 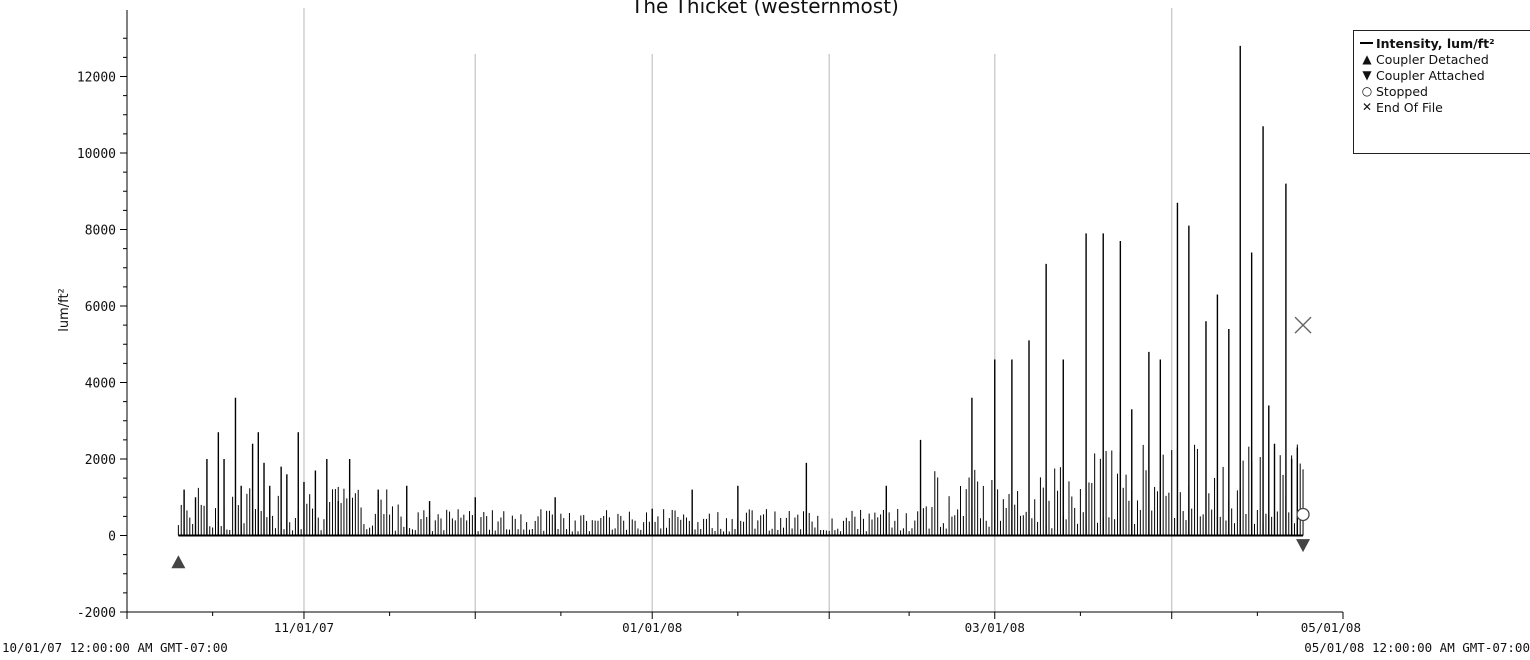 I want to click on x-tick-label: 03/01/08, so click(x=995, y=627).